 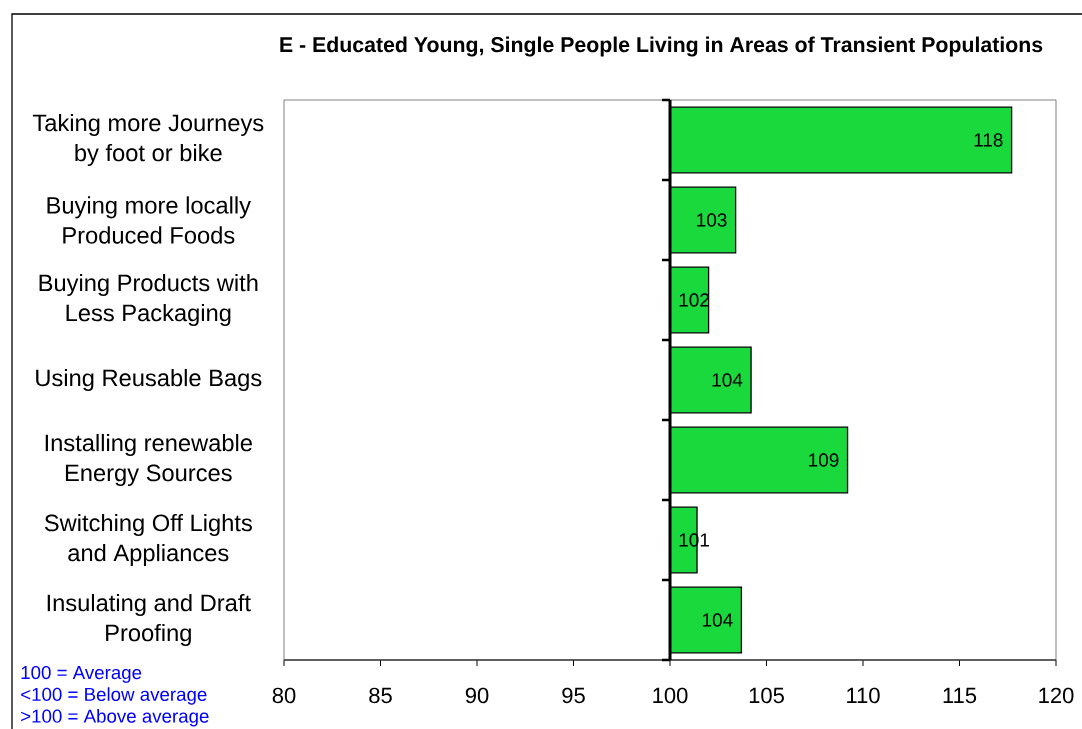 I want to click on data-label: 109, so click(x=824, y=460).